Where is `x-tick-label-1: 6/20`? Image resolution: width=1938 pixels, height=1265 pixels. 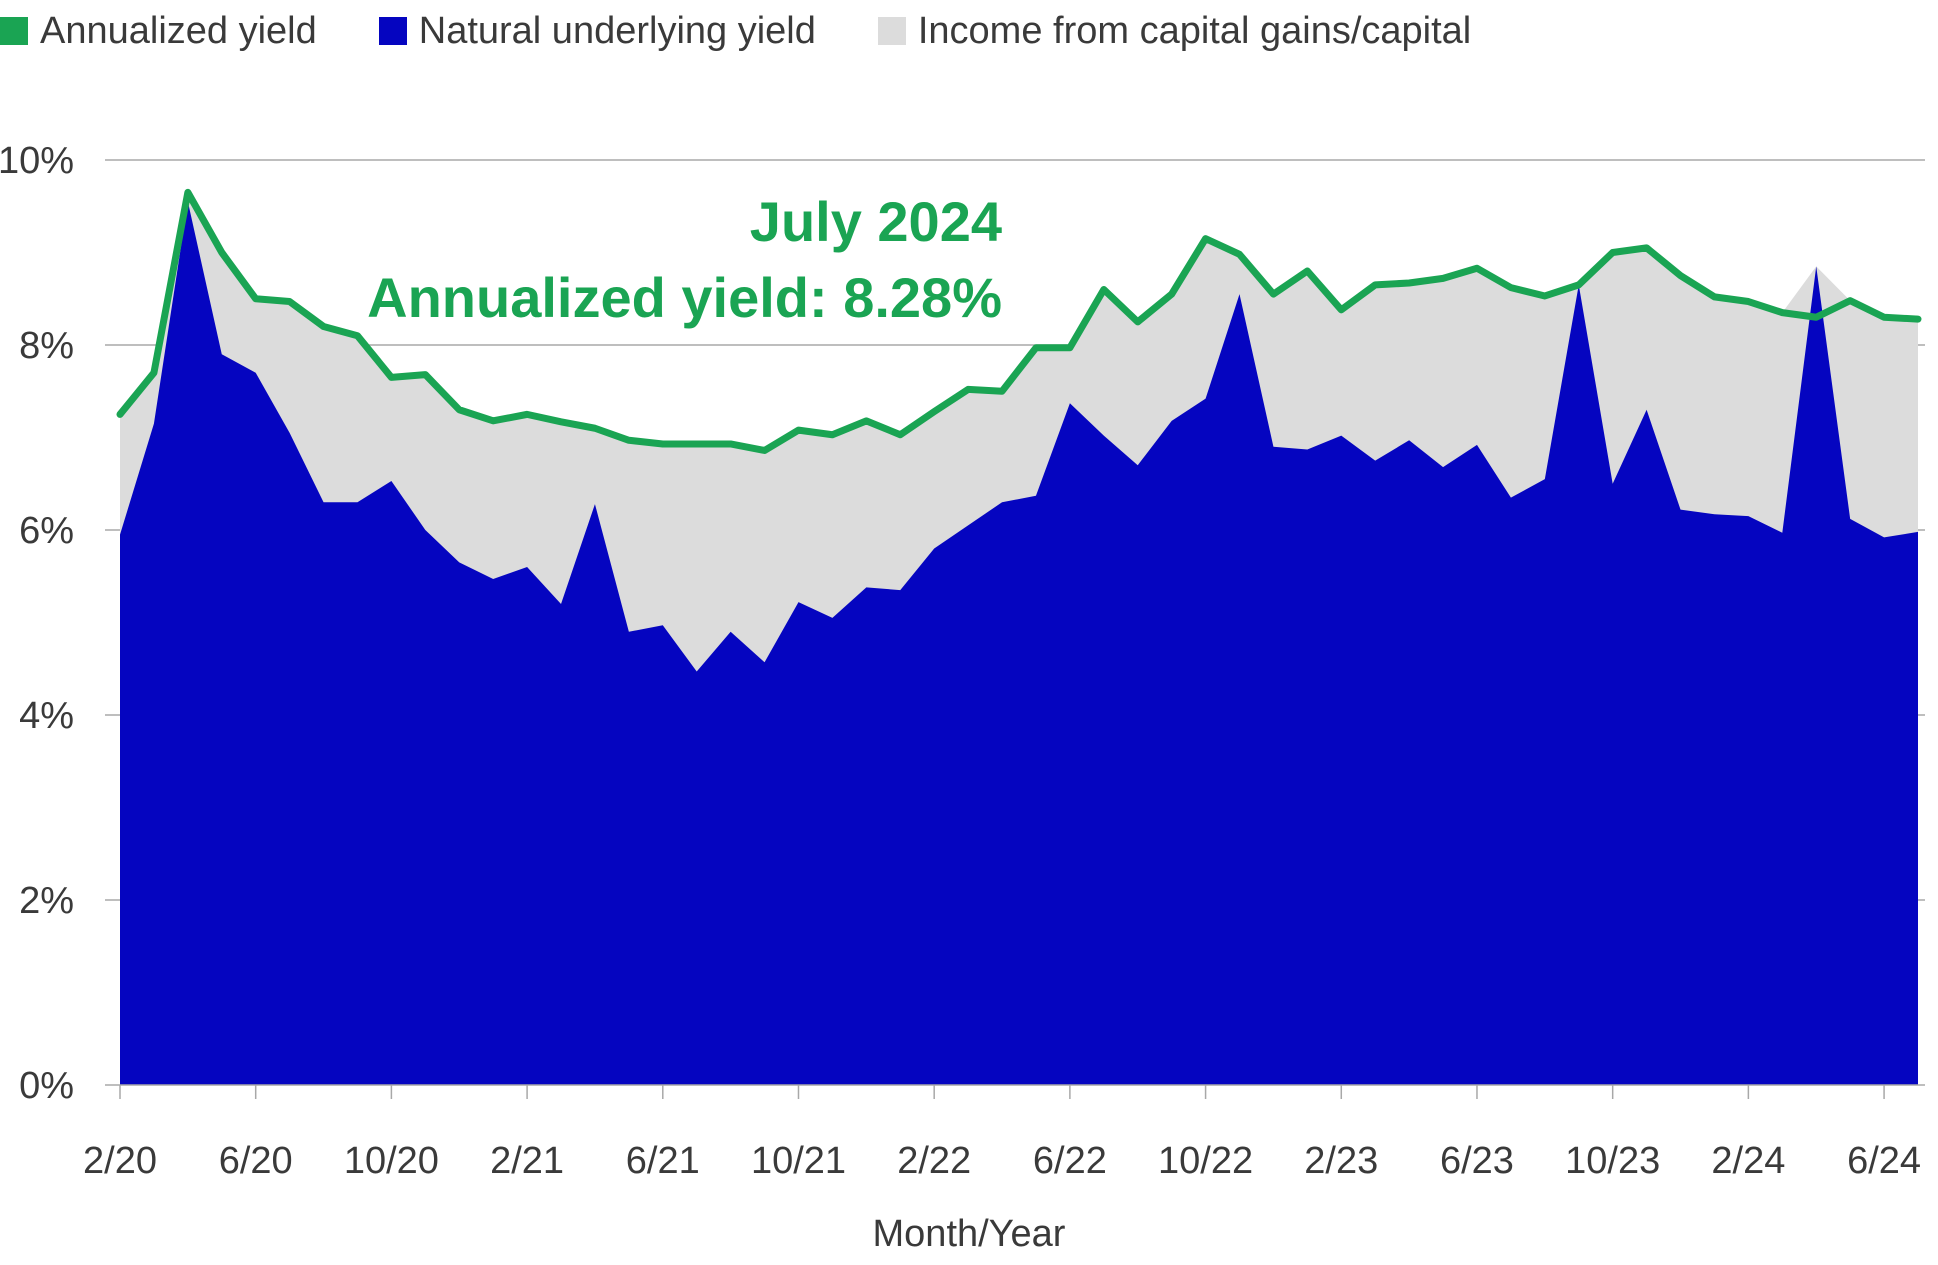
x-tick-label-1: 6/20 is located at coordinates (256, 1161).